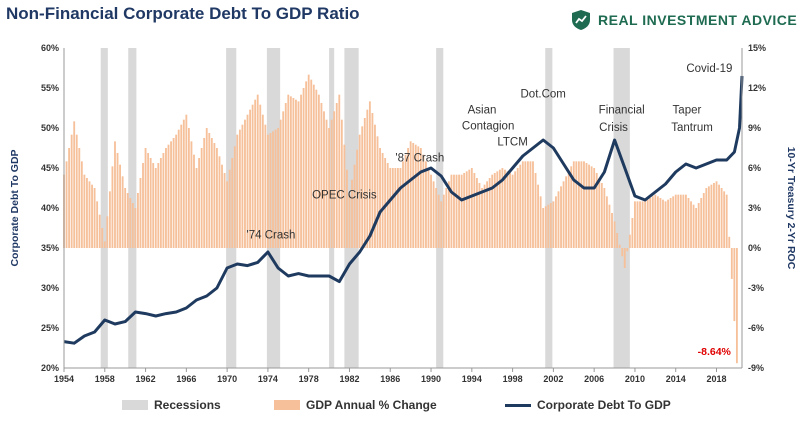 This screenshot has width=800, height=426. Describe the element at coordinates (754, 128) in the screenshot. I see `y-right-tick-label: 9%` at that location.